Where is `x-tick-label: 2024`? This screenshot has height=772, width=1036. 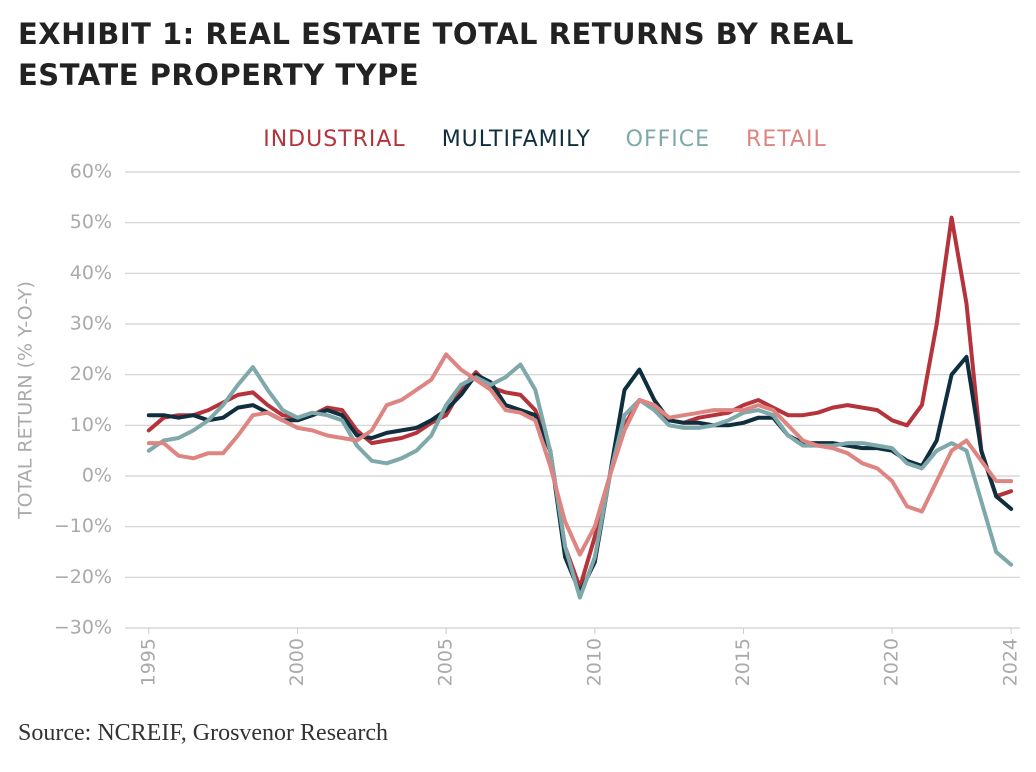
x-tick-label: 2024 is located at coordinates (1011, 662).